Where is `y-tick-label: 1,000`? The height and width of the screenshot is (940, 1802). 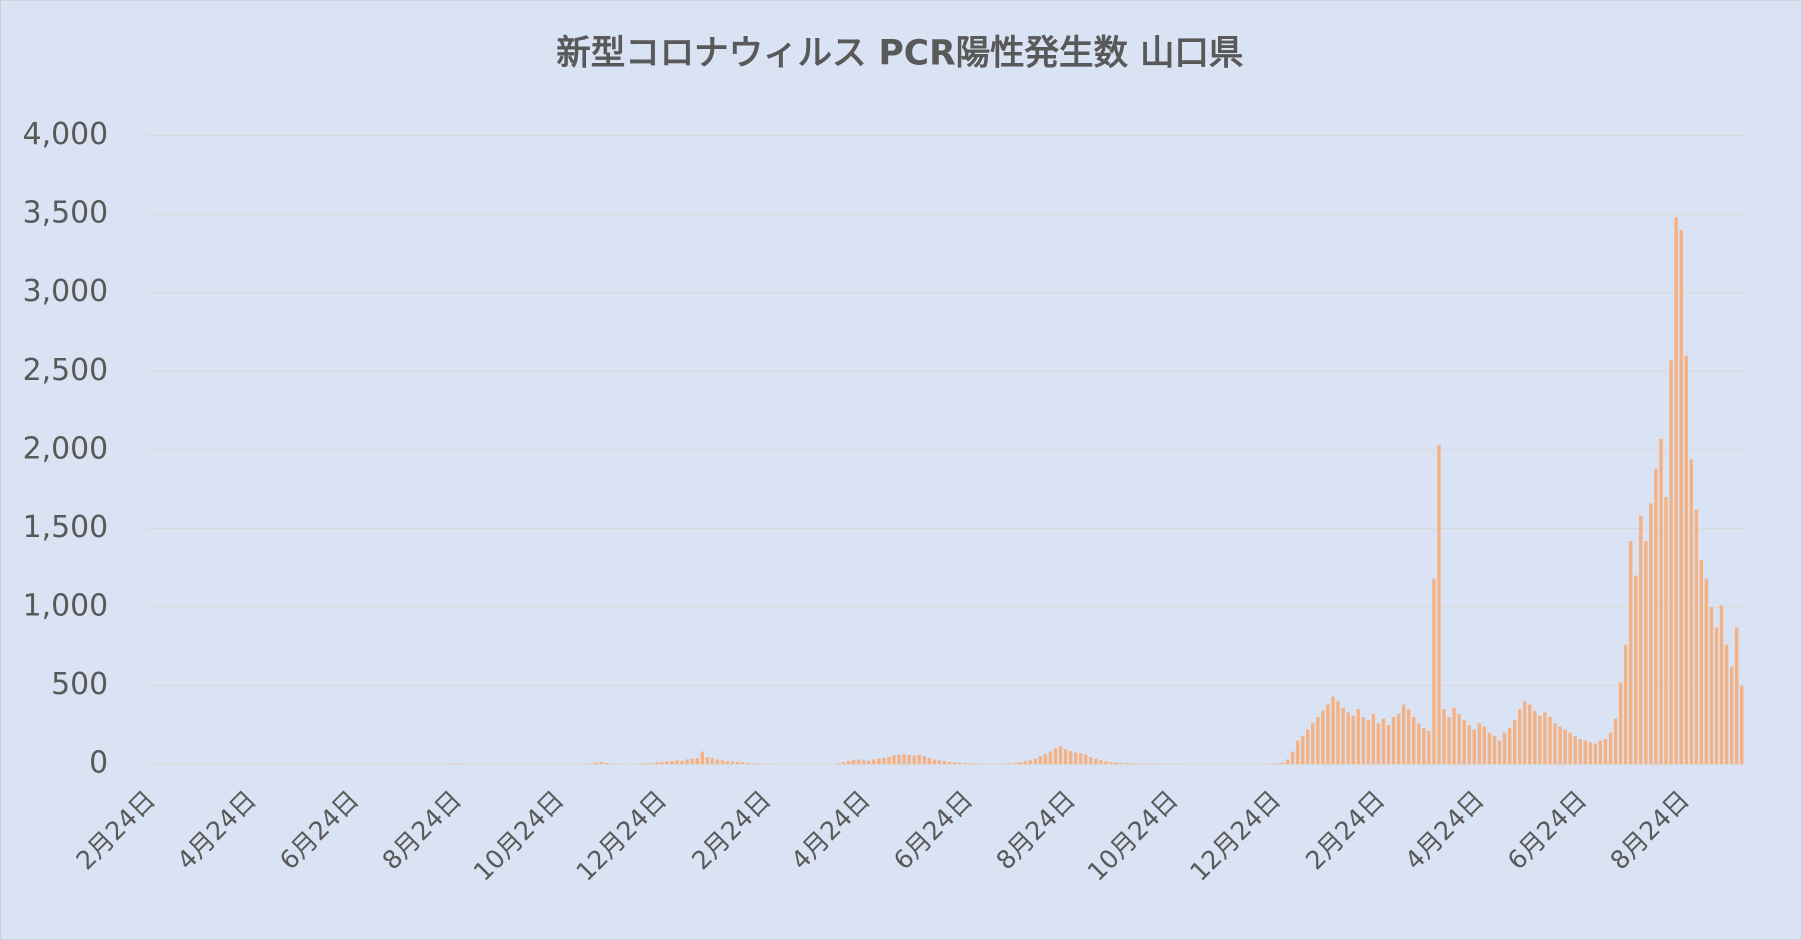
y-tick-label: 1,000 is located at coordinates (65, 606).